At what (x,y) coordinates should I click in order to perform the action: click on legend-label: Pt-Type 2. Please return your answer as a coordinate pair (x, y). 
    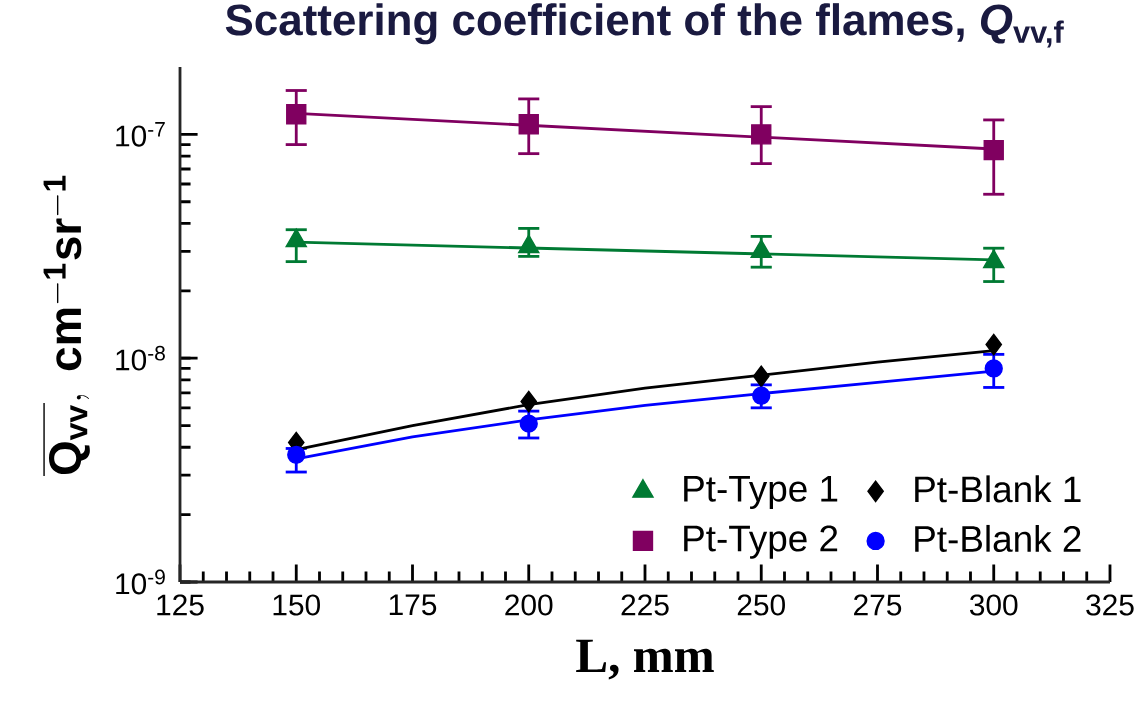
    Looking at the image, I should click on (761, 542).